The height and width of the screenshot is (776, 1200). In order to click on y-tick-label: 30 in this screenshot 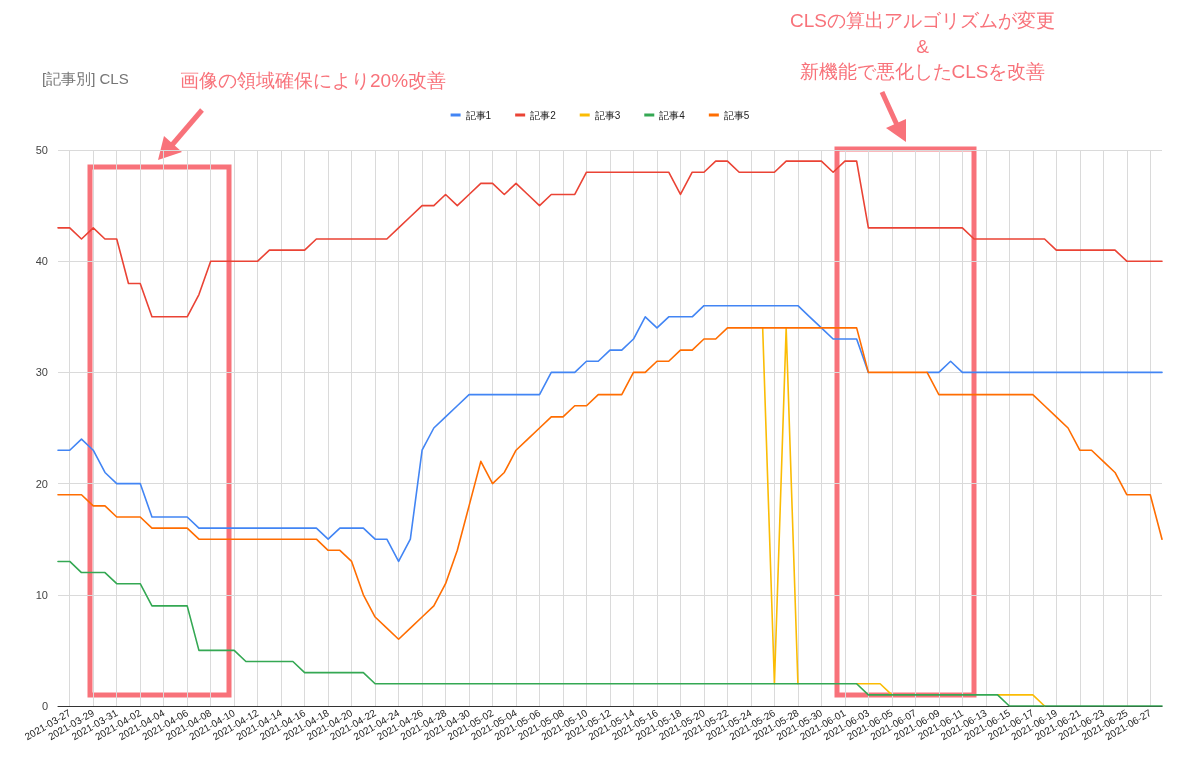, I will do `click(41, 372)`.